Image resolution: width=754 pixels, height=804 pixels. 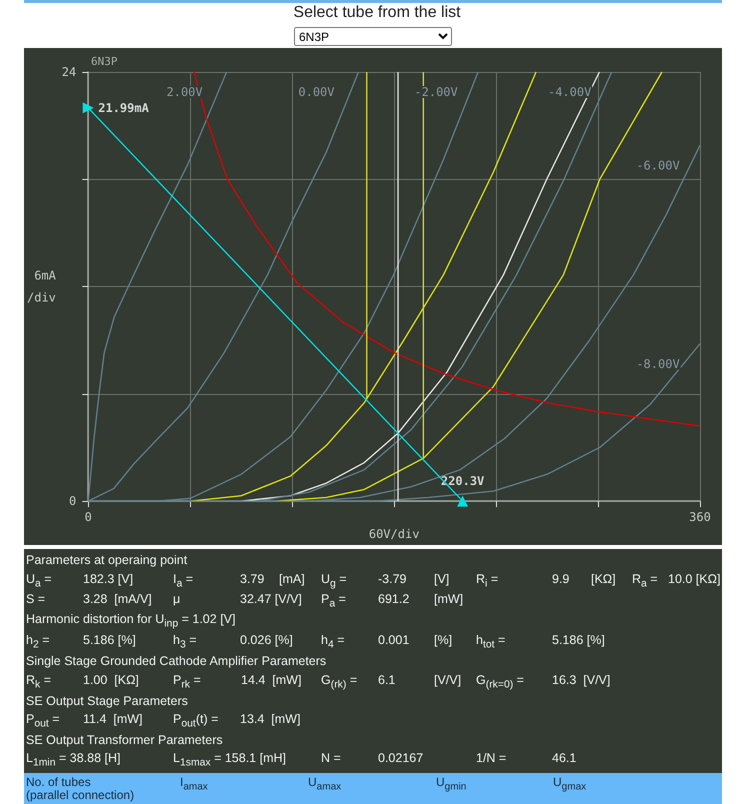 What do you see at coordinates (80, 788) in the screenshot?
I see `text: No. of tubes (parallel connection)` at bounding box center [80, 788].